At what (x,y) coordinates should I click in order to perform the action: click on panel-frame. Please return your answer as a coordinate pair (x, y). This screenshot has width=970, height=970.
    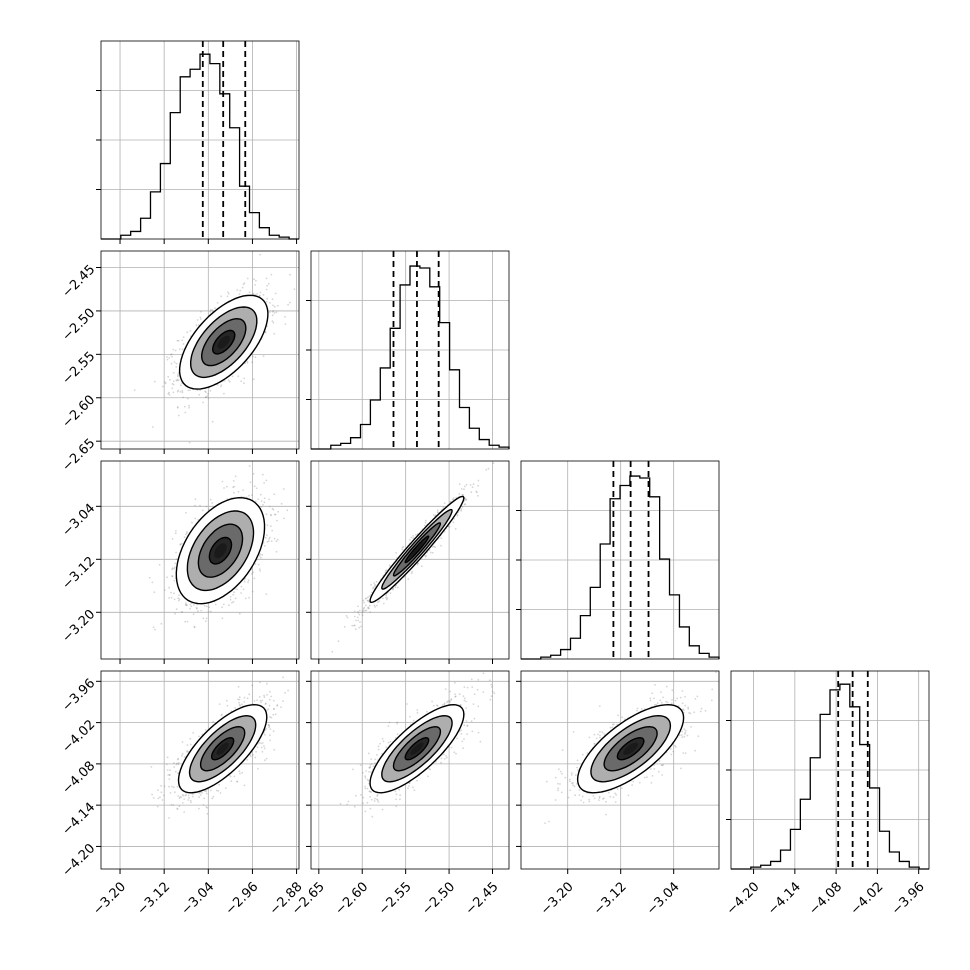
    Looking at the image, I should click on (200, 350).